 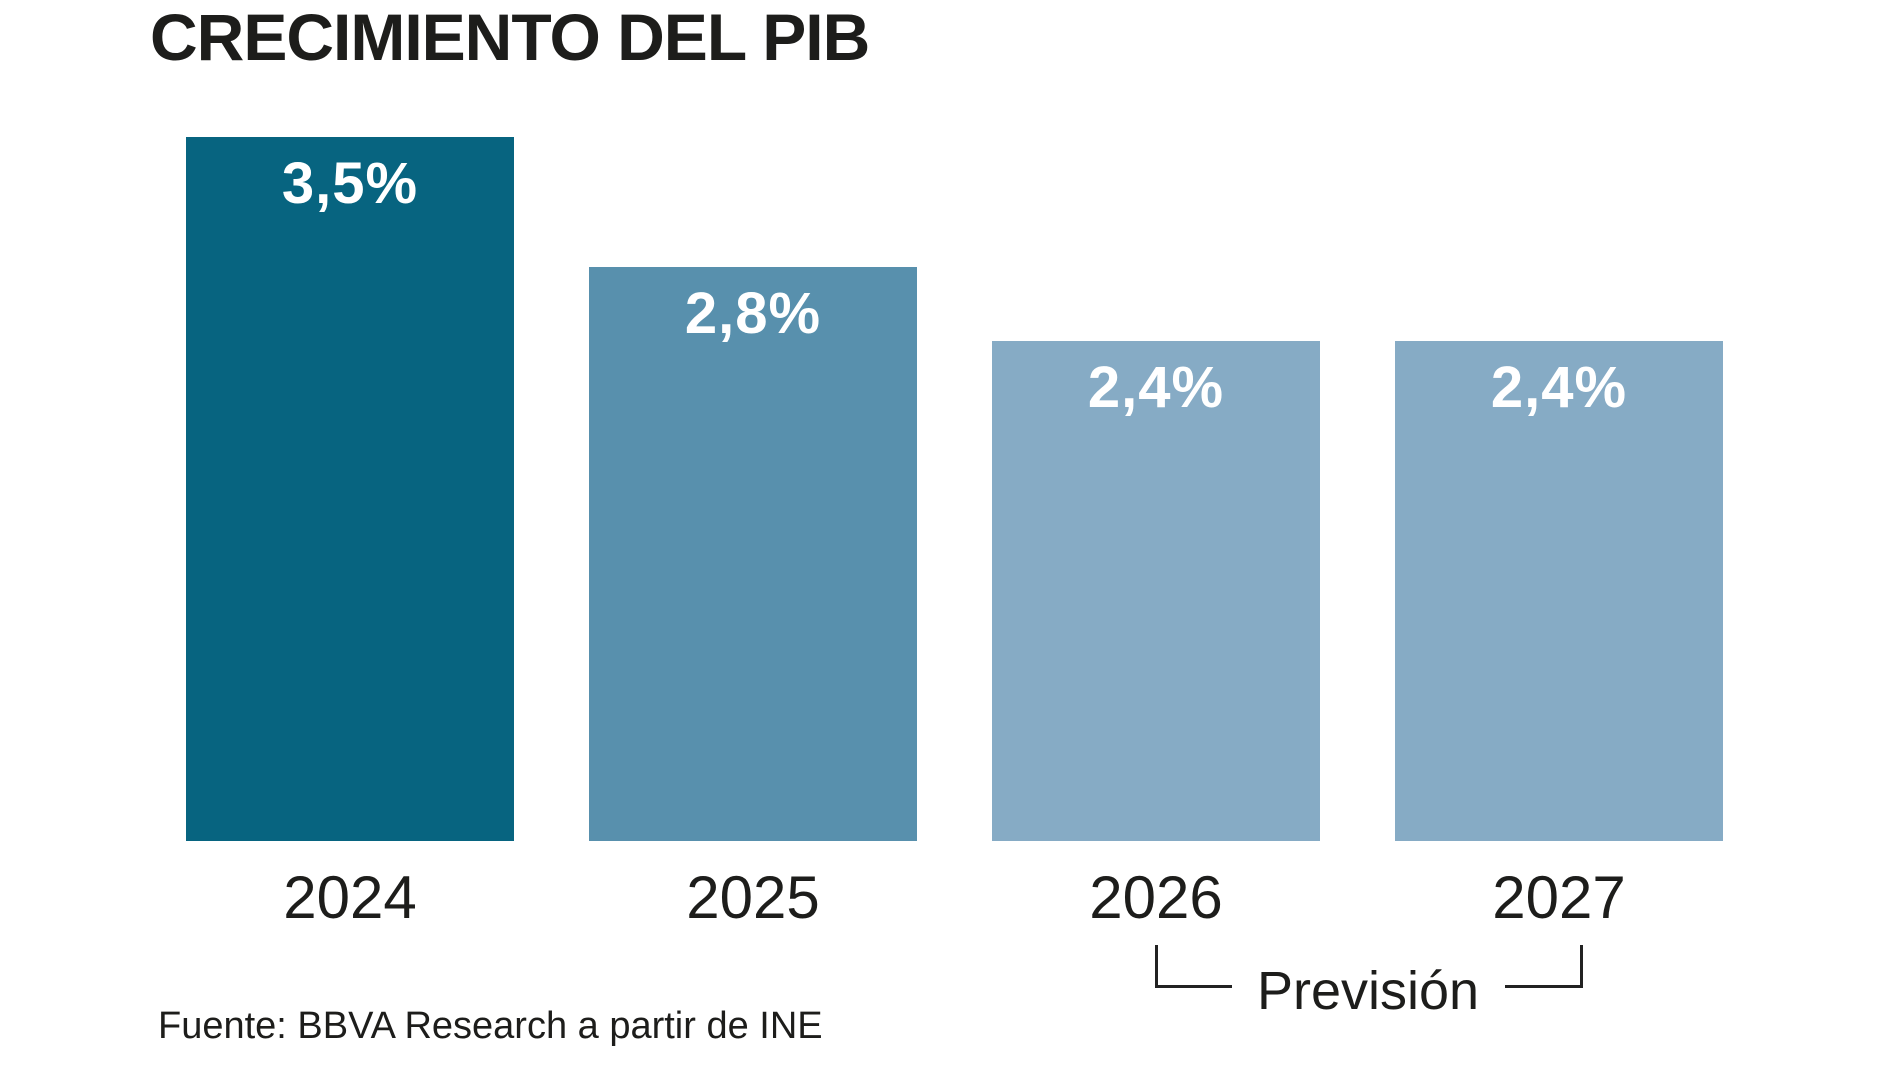 What do you see at coordinates (753, 313) in the screenshot?
I see `bar-value-label: 2,8%` at bounding box center [753, 313].